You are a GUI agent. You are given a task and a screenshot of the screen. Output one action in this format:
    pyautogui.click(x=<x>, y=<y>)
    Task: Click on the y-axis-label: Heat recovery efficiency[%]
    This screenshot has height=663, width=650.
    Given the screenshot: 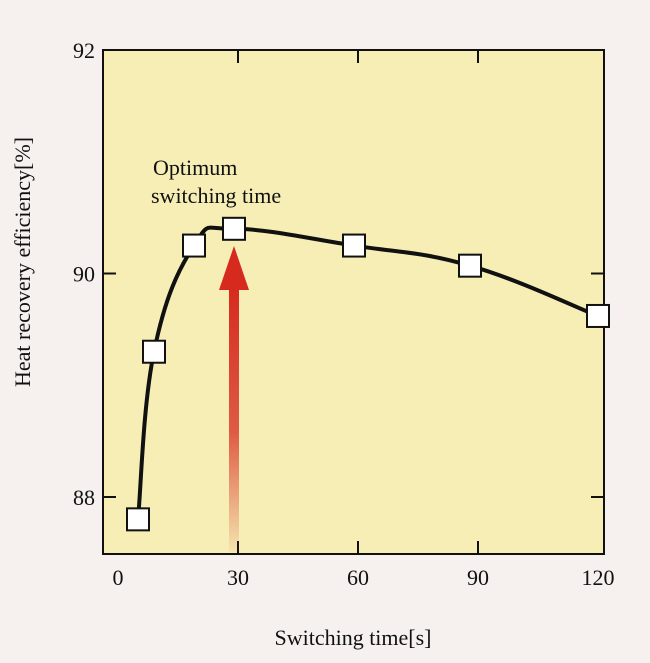 What is the action you would take?
    pyautogui.click(x=22, y=262)
    